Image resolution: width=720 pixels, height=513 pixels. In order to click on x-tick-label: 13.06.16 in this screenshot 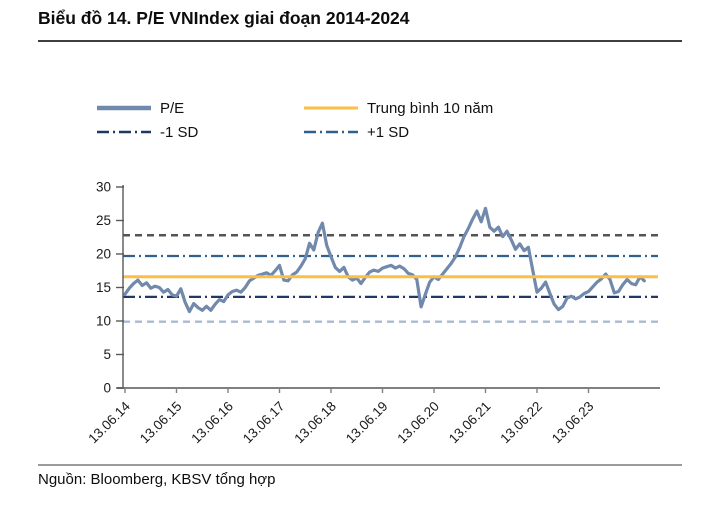, I will do `click(212, 423)`.